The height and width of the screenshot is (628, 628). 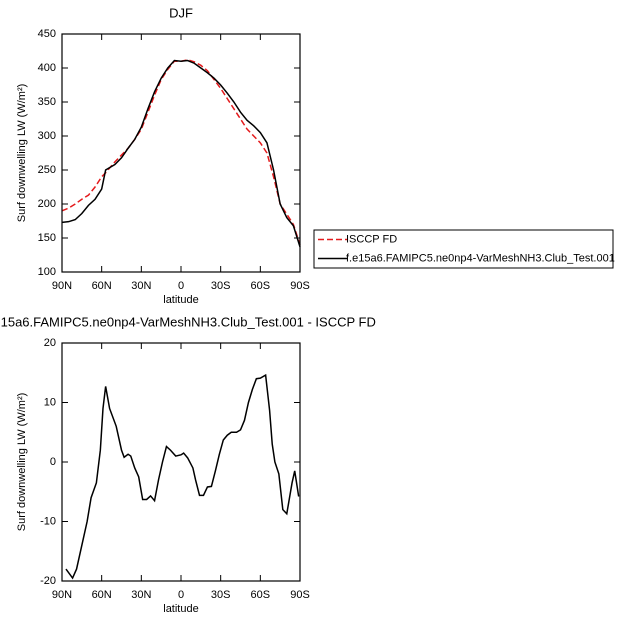 I want to click on legend-label: ISCCP FD, so click(x=371, y=239).